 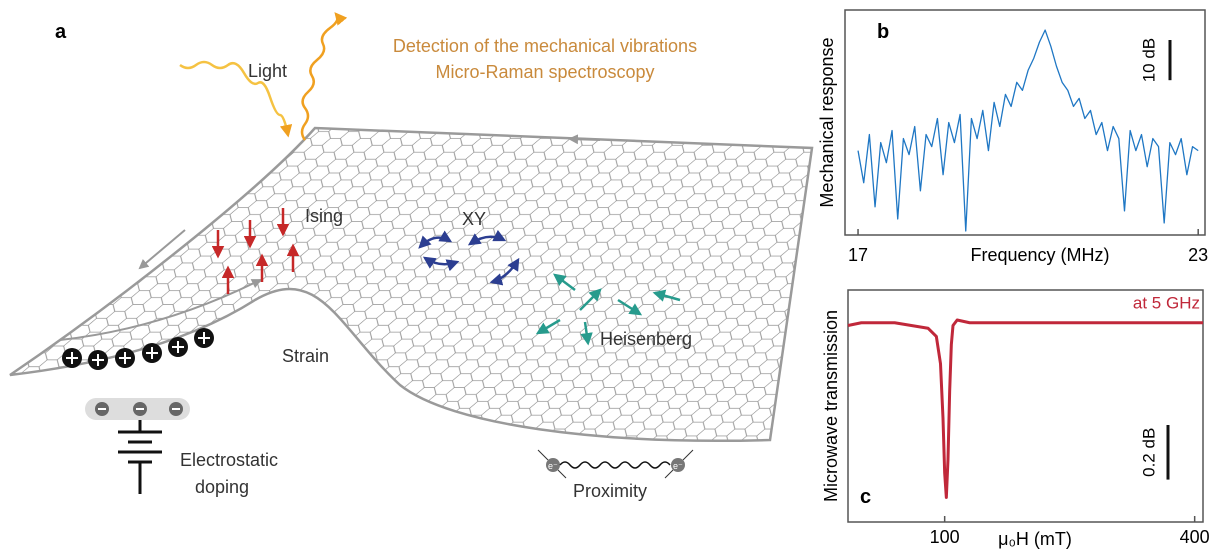 I want to click on sheet-side-arrow, so click(x=162, y=249).